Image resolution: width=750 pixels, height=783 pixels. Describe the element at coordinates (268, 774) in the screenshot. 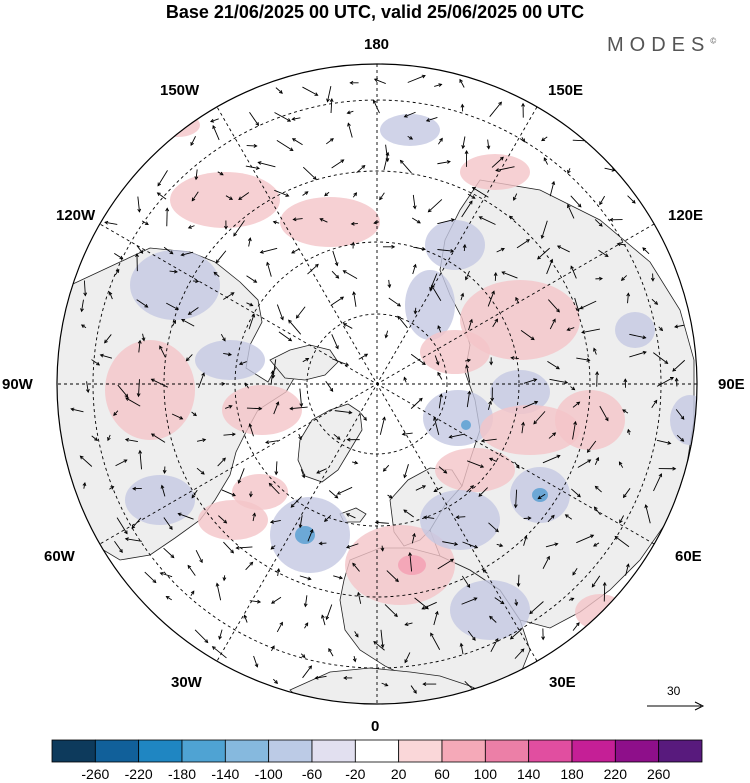

I see `colorbar-tick-label: -100` at that location.